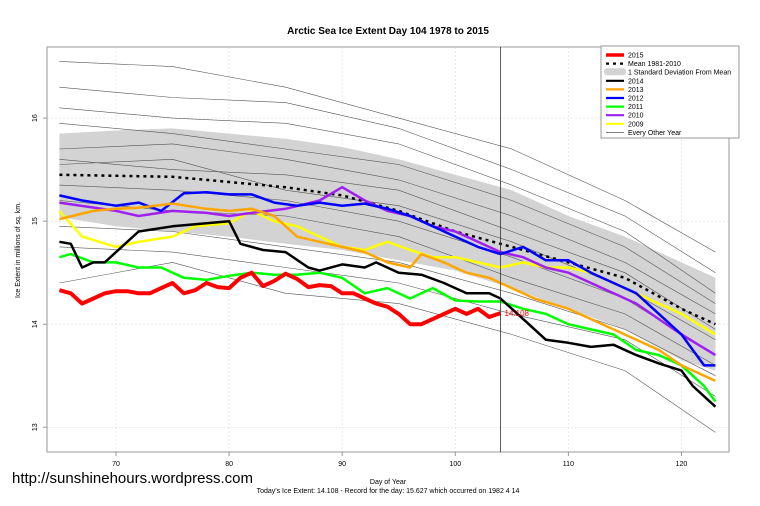  What do you see at coordinates (635, 107) in the screenshot?
I see `legend-label: 2011` at bounding box center [635, 107].